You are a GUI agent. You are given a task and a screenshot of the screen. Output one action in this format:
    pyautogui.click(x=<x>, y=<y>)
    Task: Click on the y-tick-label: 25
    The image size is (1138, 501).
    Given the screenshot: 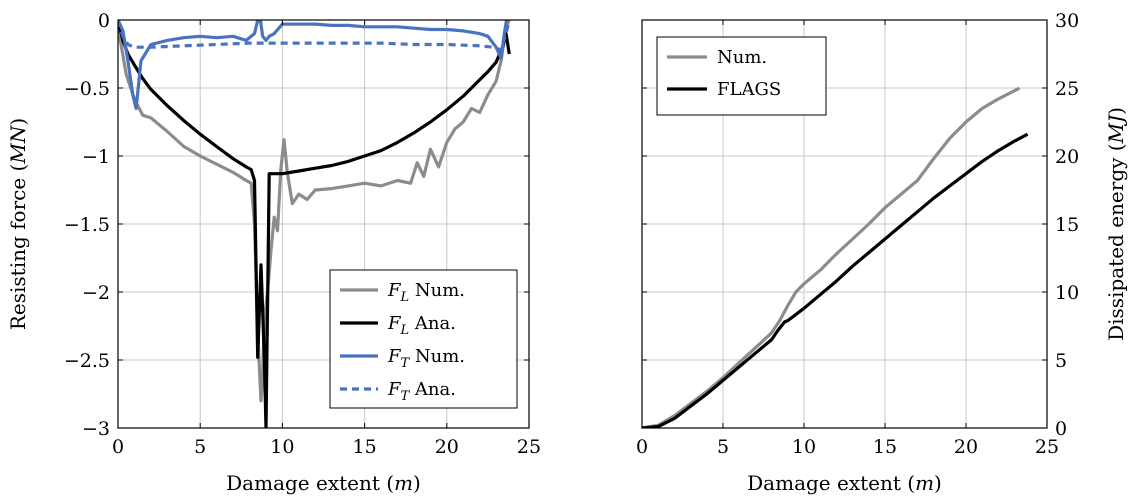 What is the action you would take?
    pyautogui.click(x=1067, y=89)
    